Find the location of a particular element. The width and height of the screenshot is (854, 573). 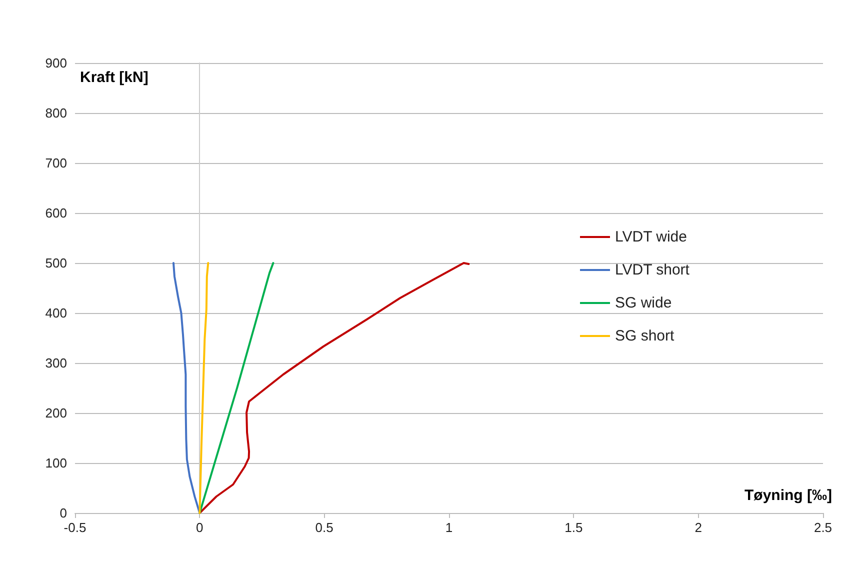

x-tick-label: -0.5 is located at coordinates (75, 527).